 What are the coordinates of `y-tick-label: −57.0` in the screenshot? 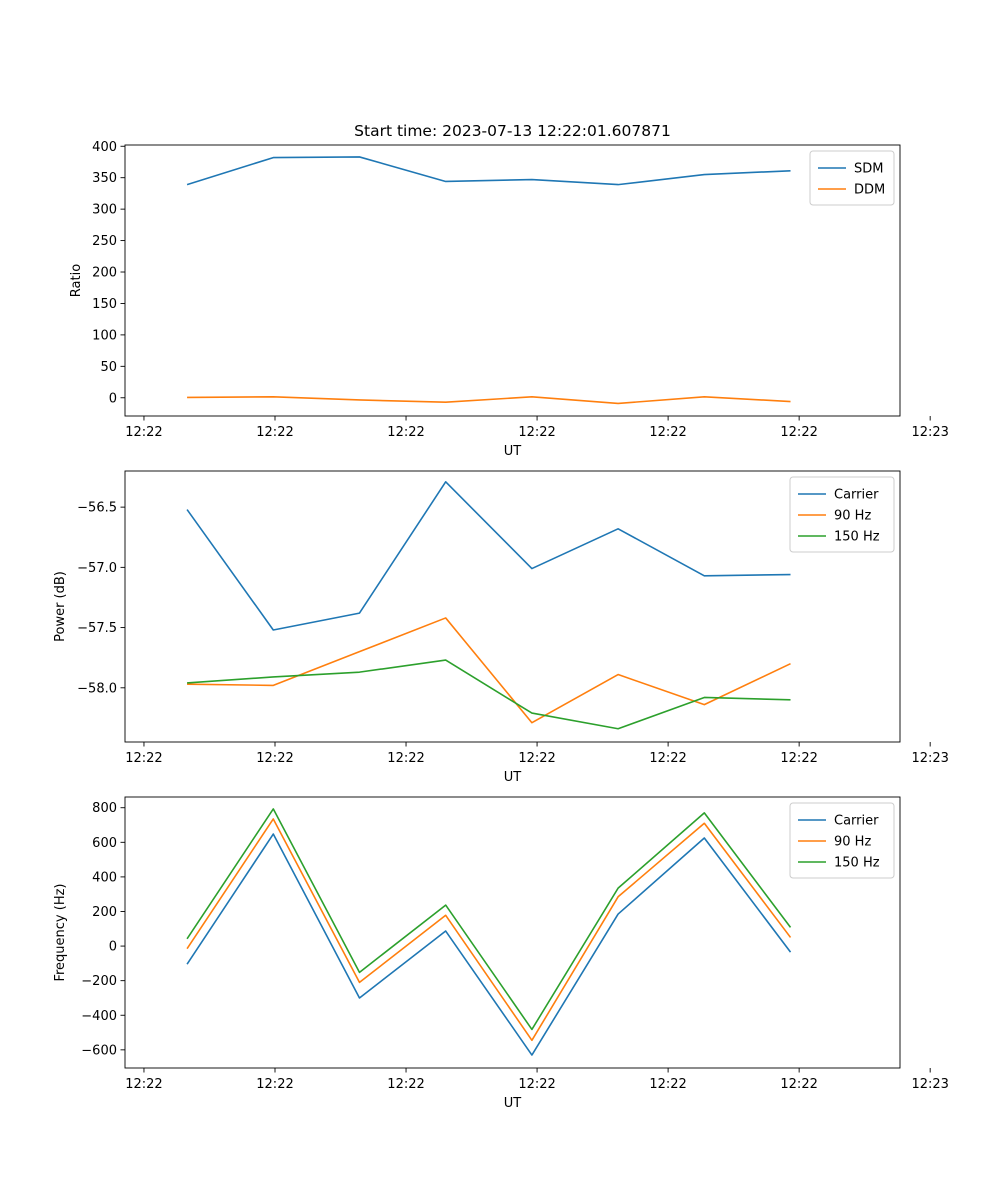 It's located at (97, 568).